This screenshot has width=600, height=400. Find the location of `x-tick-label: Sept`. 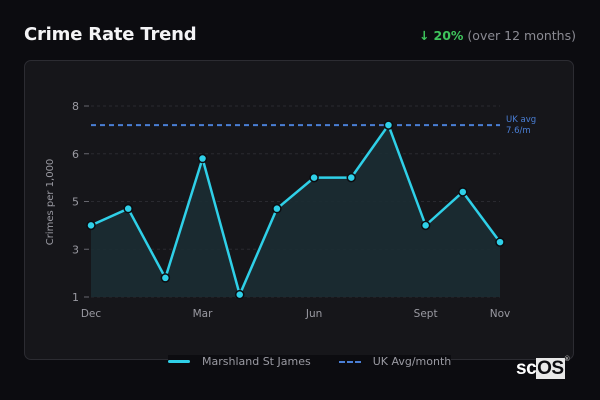

x-tick-label: Sept is located at coordinates (426, 314).